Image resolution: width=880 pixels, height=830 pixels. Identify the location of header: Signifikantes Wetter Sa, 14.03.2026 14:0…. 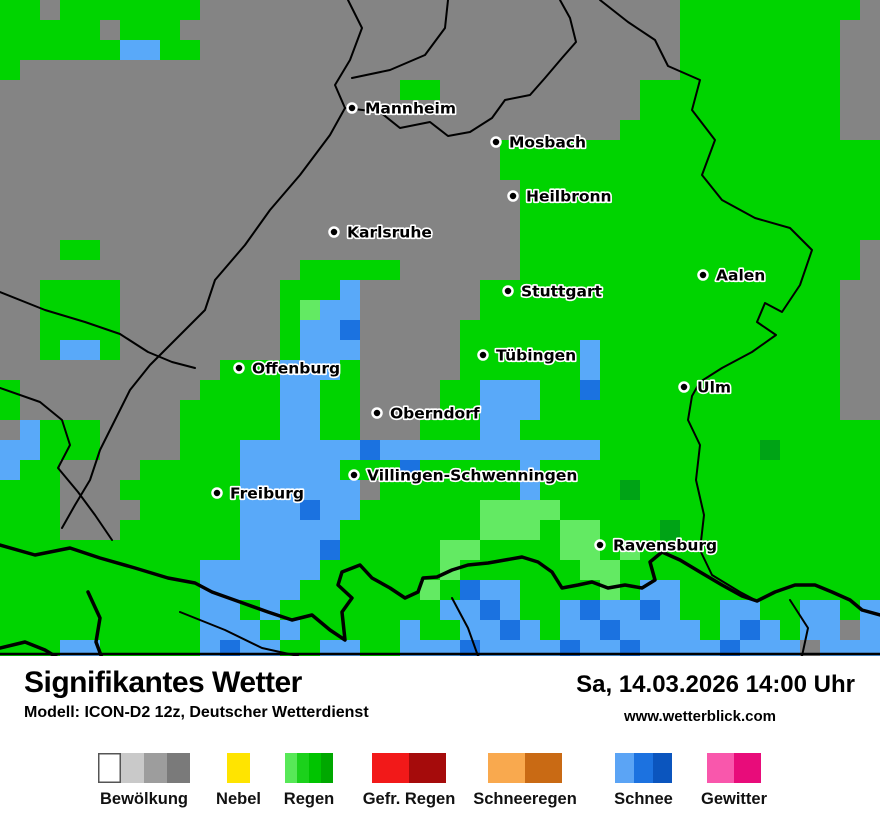
(440, 704).